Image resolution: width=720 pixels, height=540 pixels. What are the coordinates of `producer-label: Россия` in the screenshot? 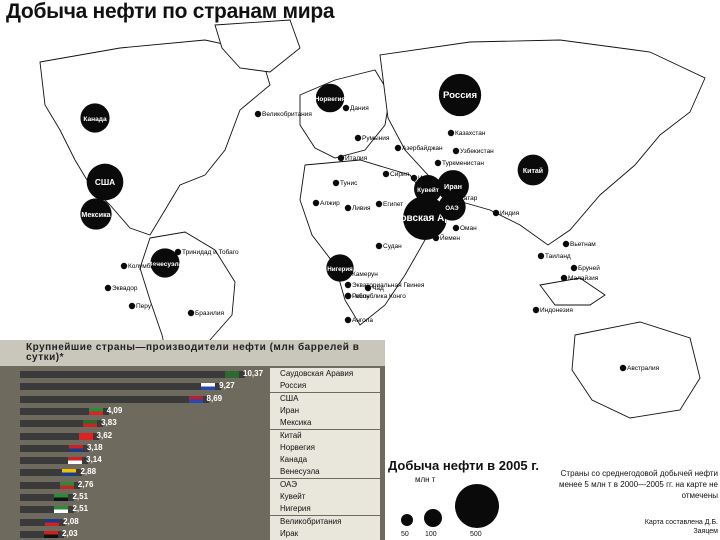 It's located at (460, 95).